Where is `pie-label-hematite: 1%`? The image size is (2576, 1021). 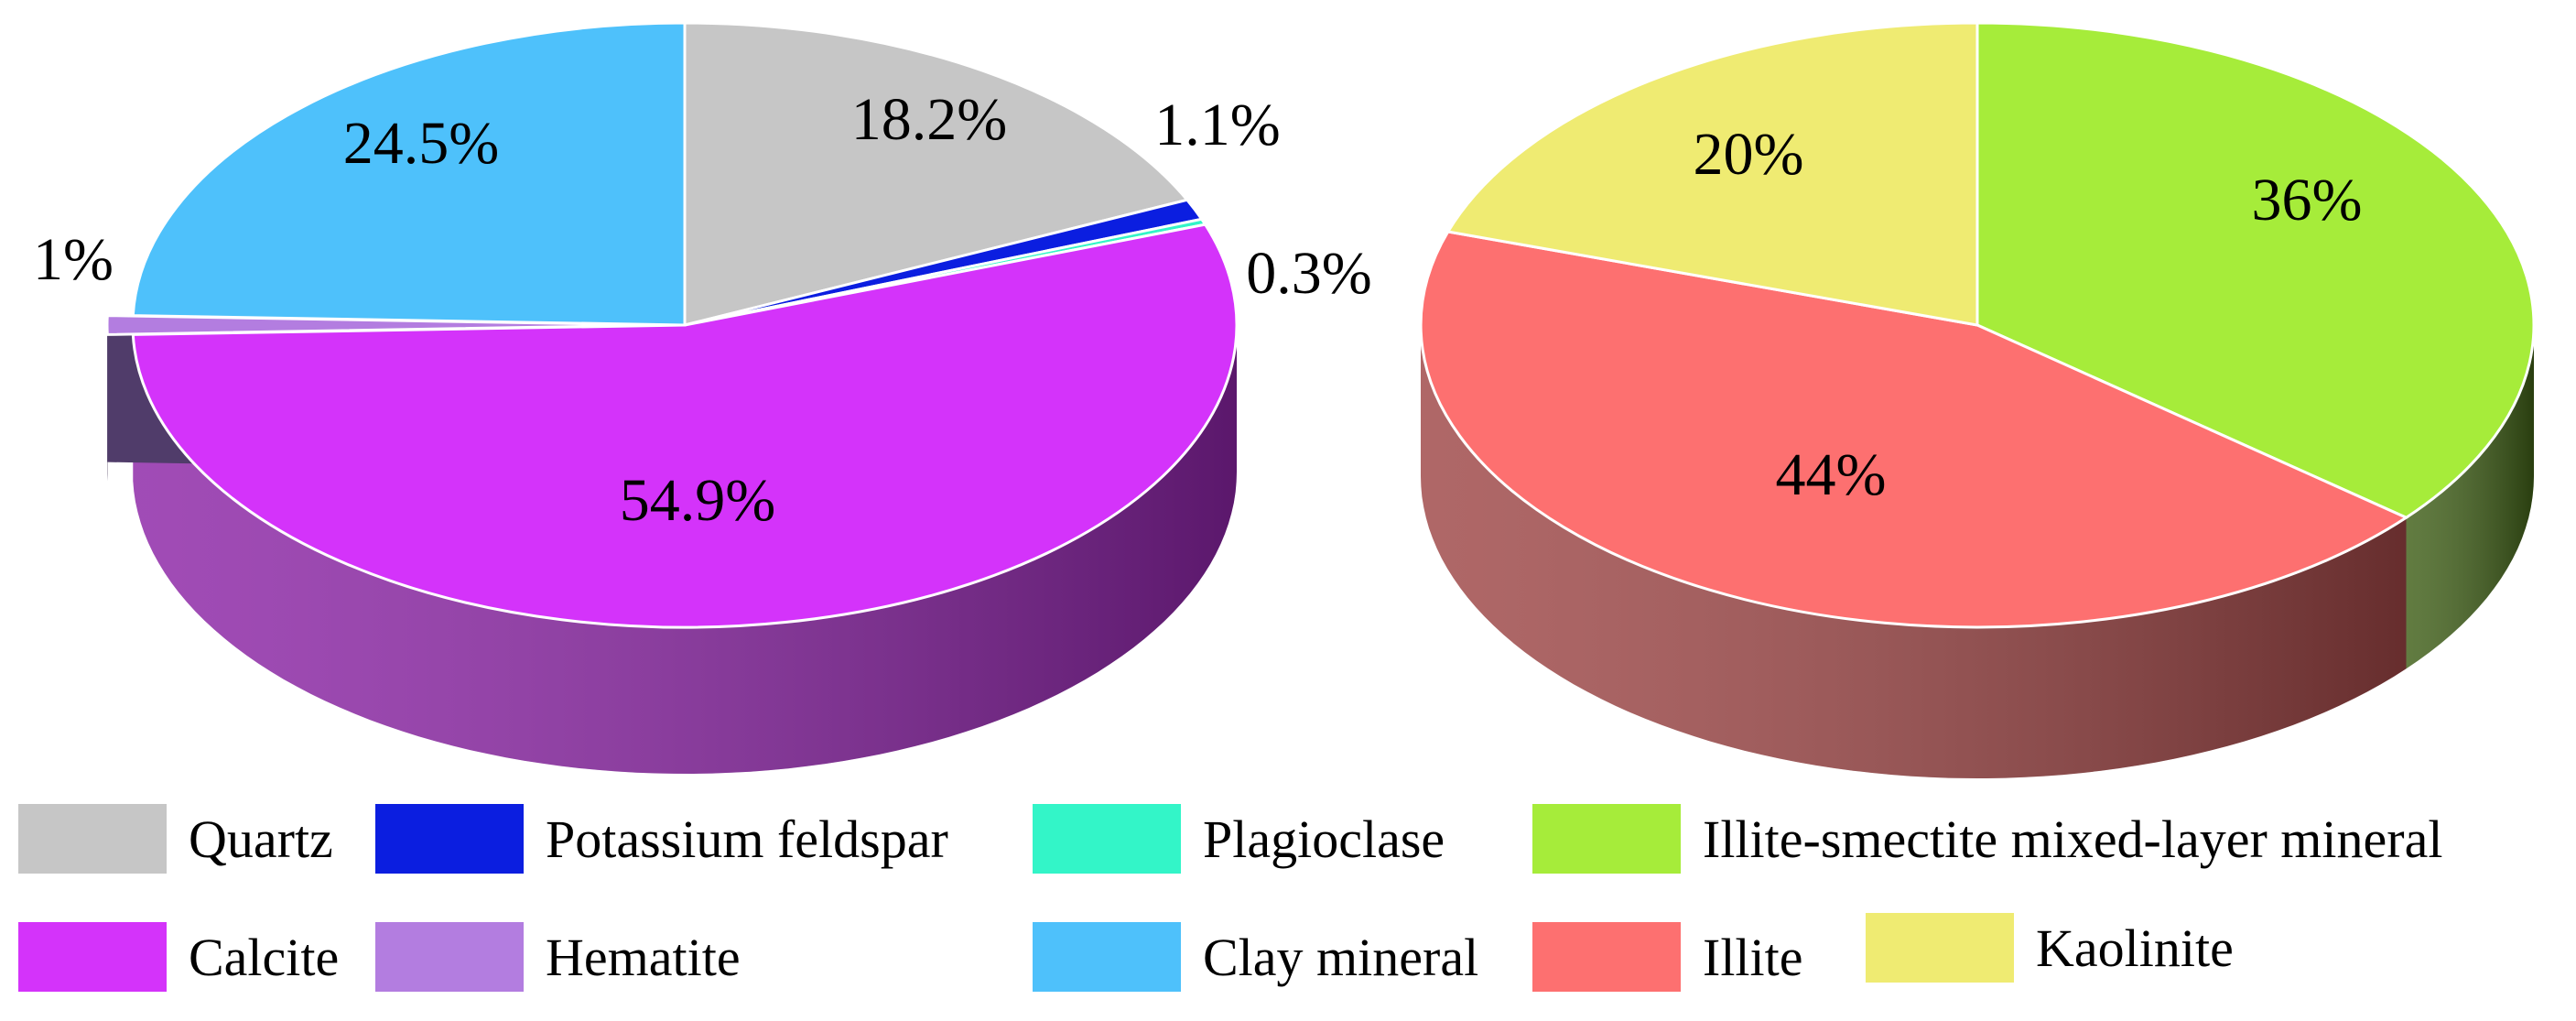 pie-label-hematite: 1% is located at coordinates (73, 259).